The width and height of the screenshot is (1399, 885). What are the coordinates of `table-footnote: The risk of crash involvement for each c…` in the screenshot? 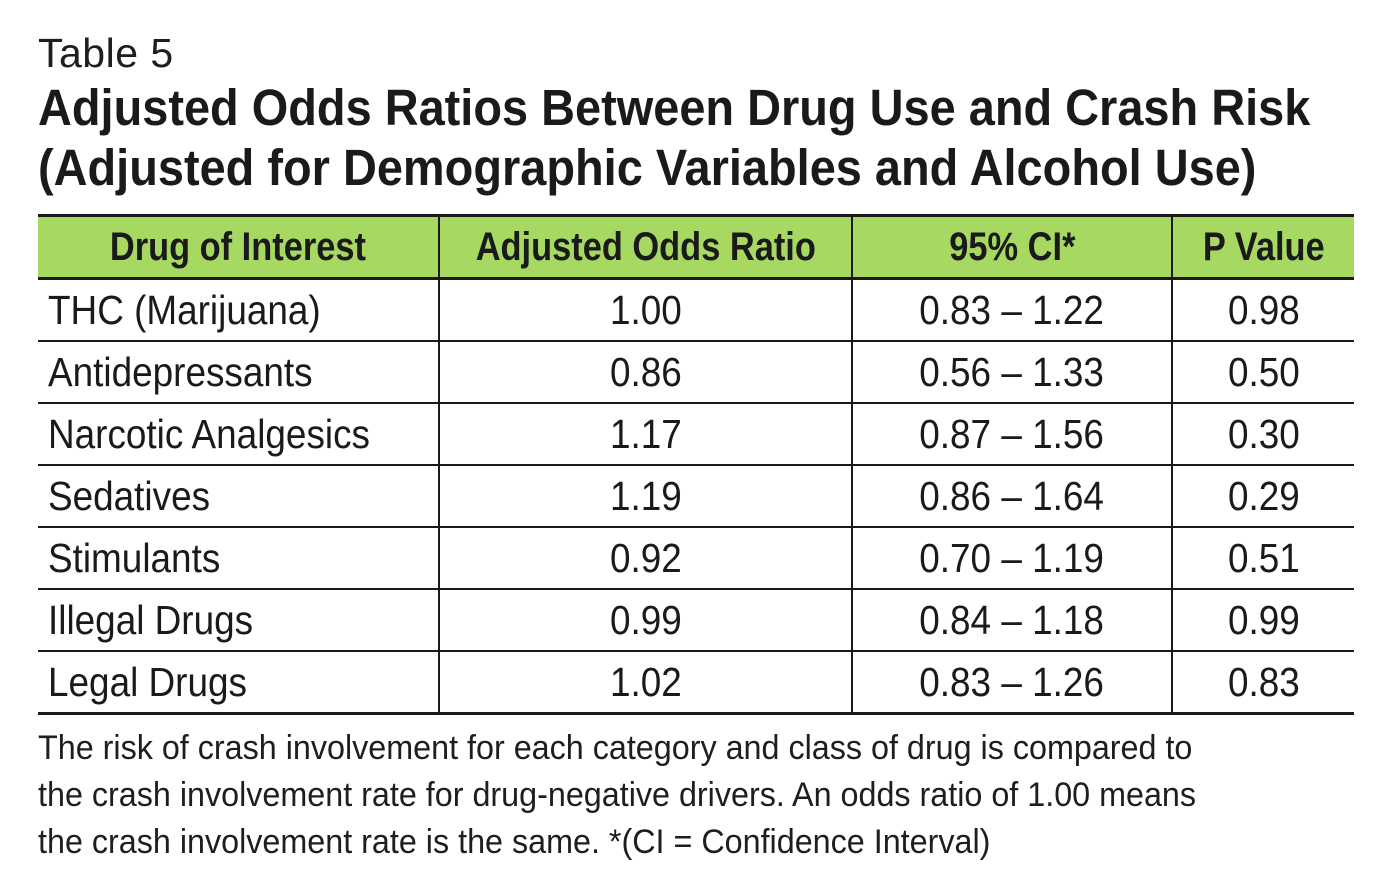 It's located at (664, 795).